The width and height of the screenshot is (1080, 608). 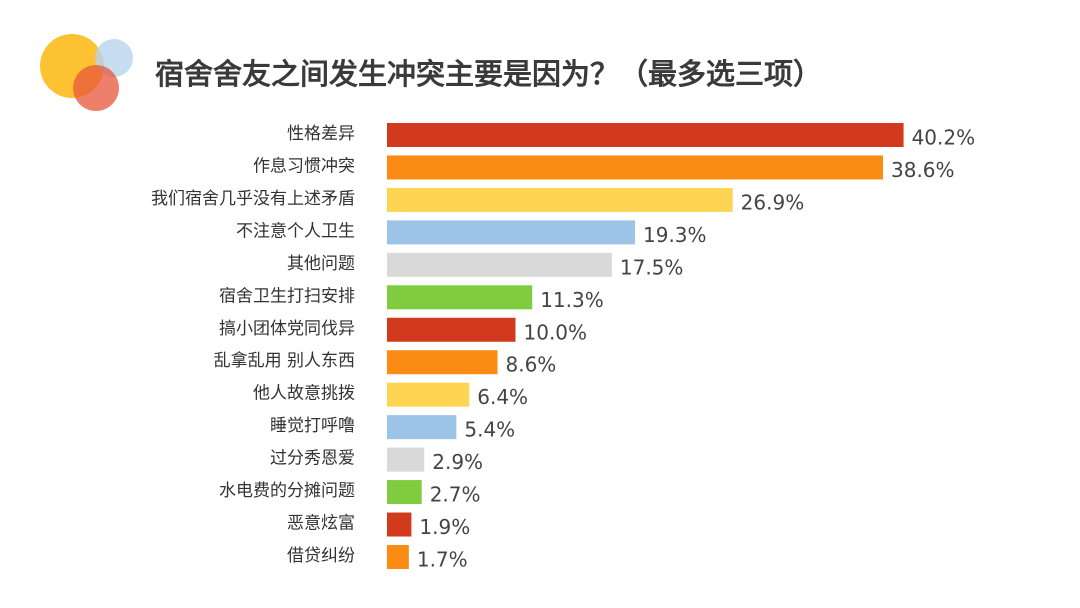 What do you see at coordinates (321, 556) in the screenshot?
I see `category-label: 借贷纠纷` at bounding box center [321, 556].